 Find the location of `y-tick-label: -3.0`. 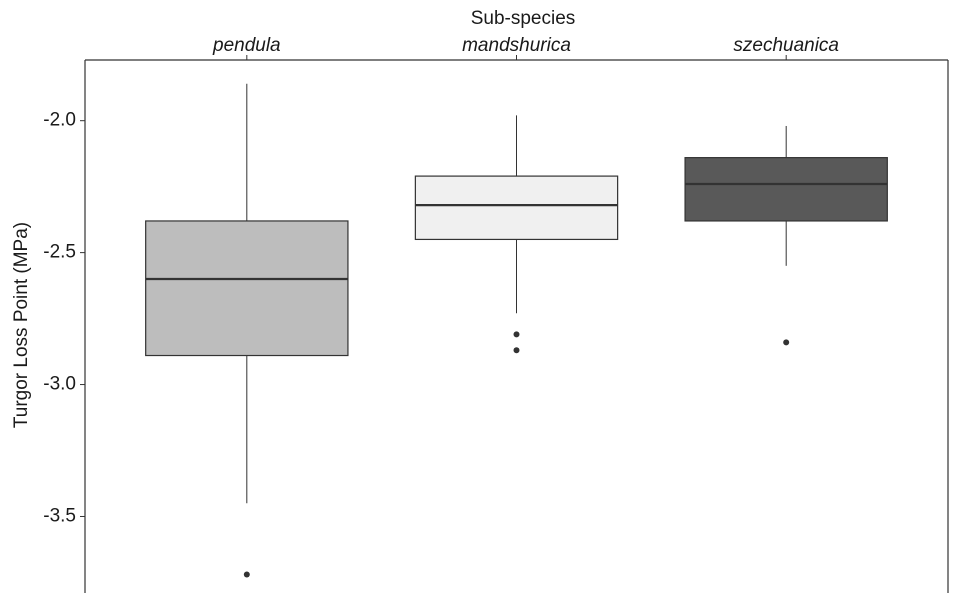

y-tick-label: -3.0 is located at coordinates (59, 384).